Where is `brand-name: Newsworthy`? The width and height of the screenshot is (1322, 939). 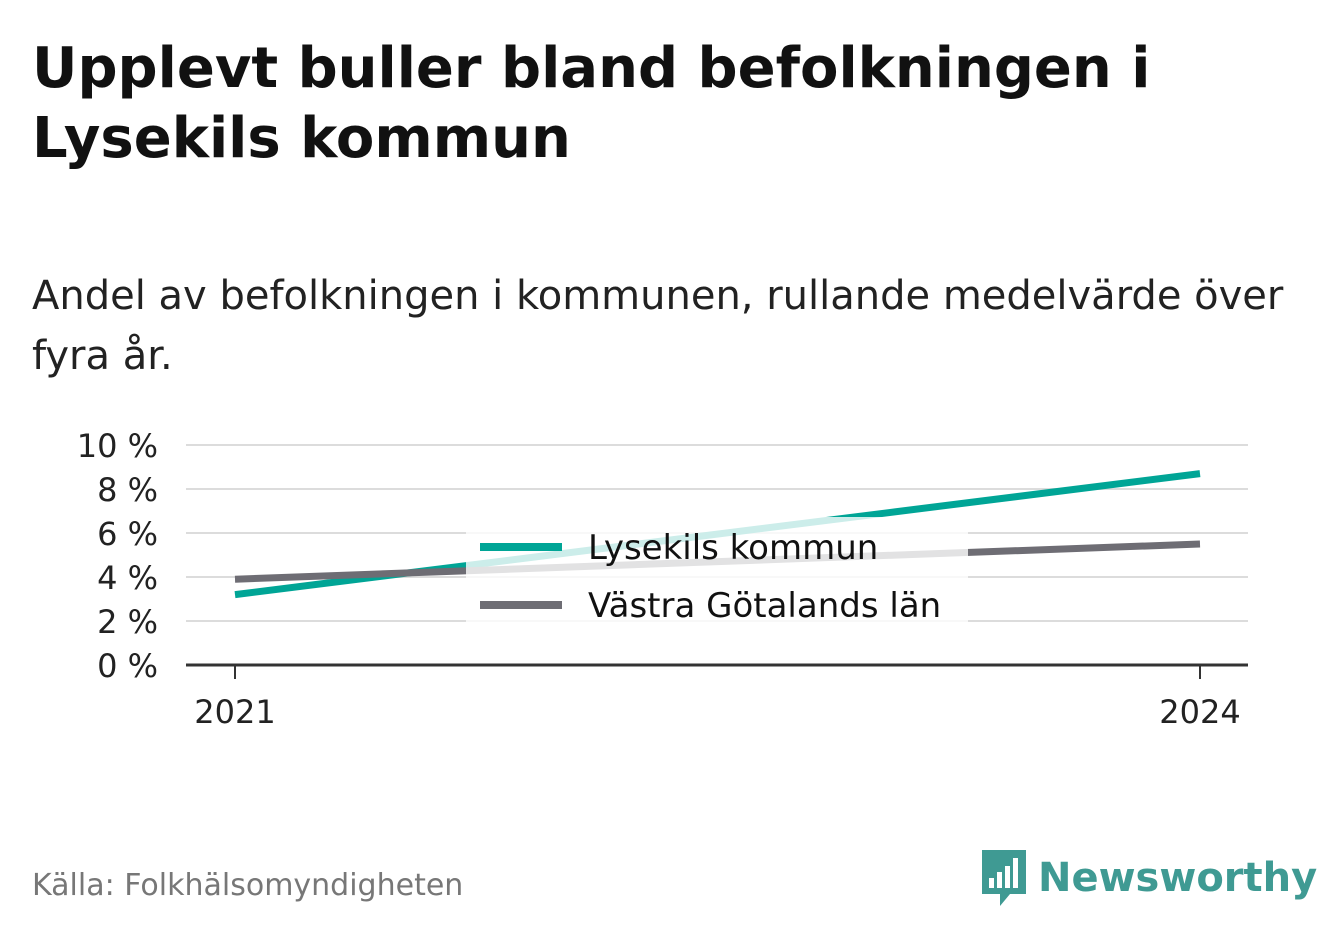
brand-name: Newsworthy is located at coordinates (1178, 878).